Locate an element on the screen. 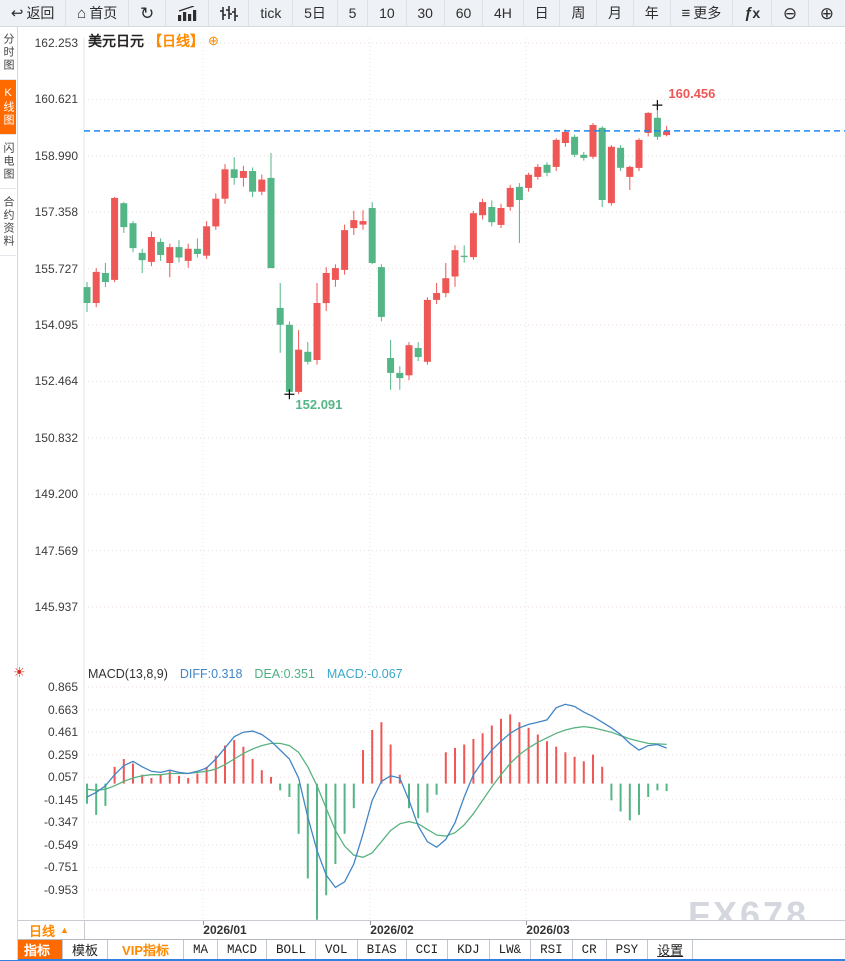 Image resolution: width=845 pixels, height=961 pixels. period-10-button: 10 is located at coordinates (387, 13).